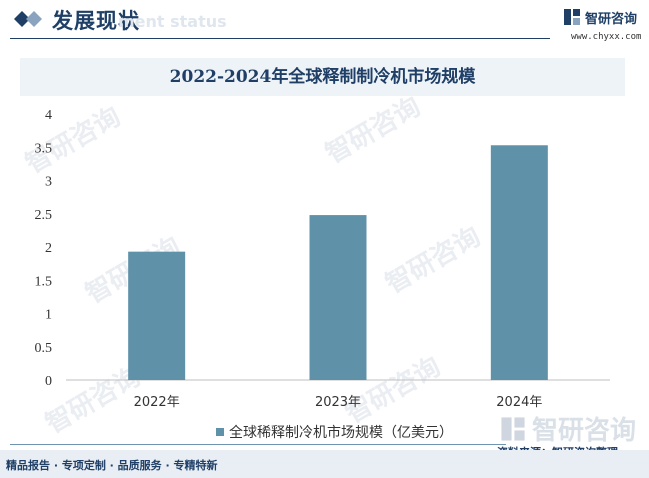  Describe the element at coordinates (280, 38) in the screenshot. I see `header-divider` at that location.